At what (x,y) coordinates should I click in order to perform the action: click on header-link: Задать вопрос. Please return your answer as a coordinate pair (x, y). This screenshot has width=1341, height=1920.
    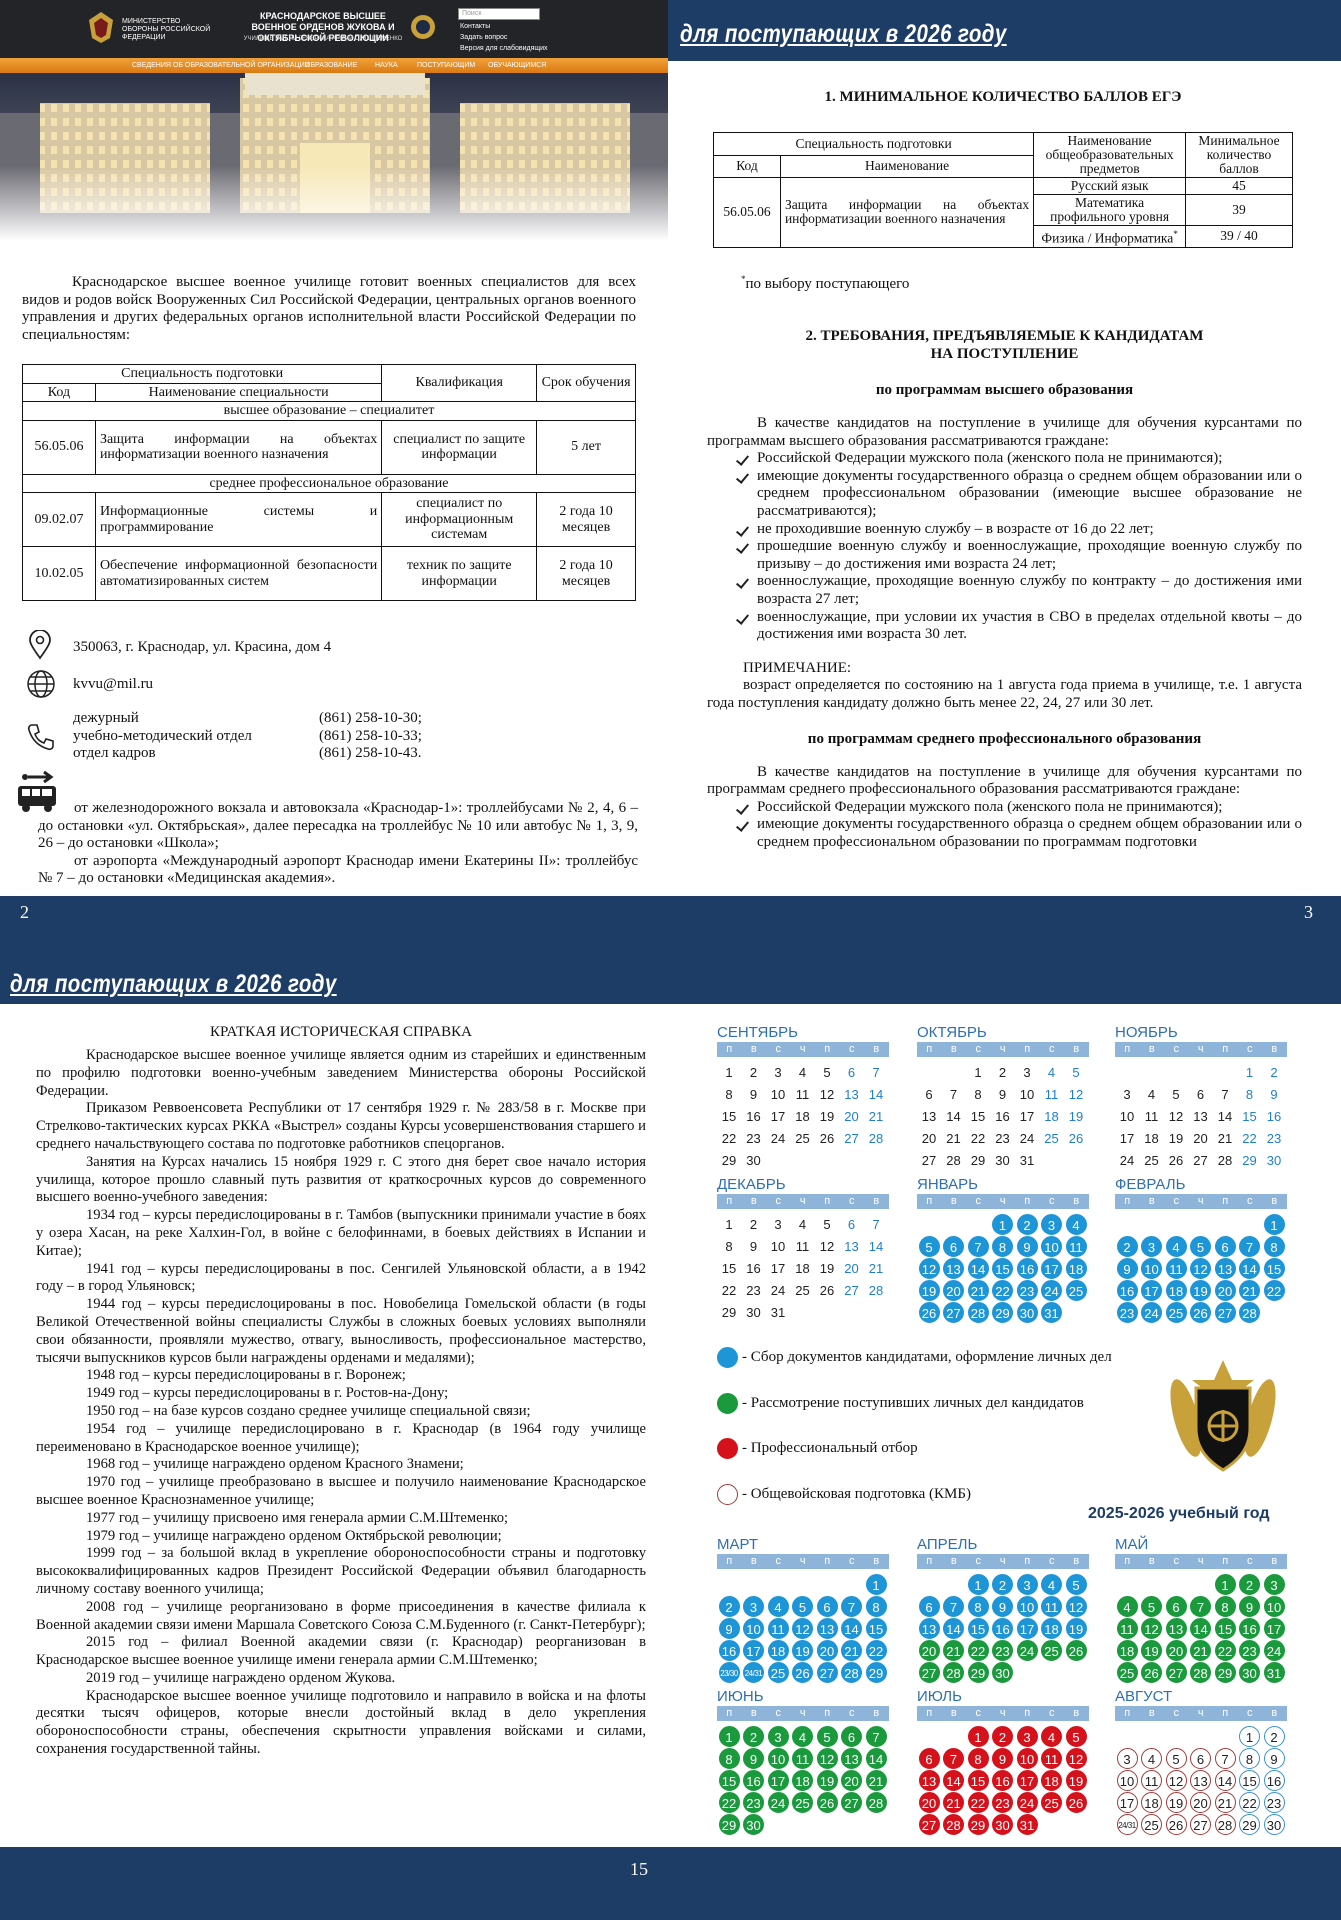
    Looking at the image, I should click on (484, 37).